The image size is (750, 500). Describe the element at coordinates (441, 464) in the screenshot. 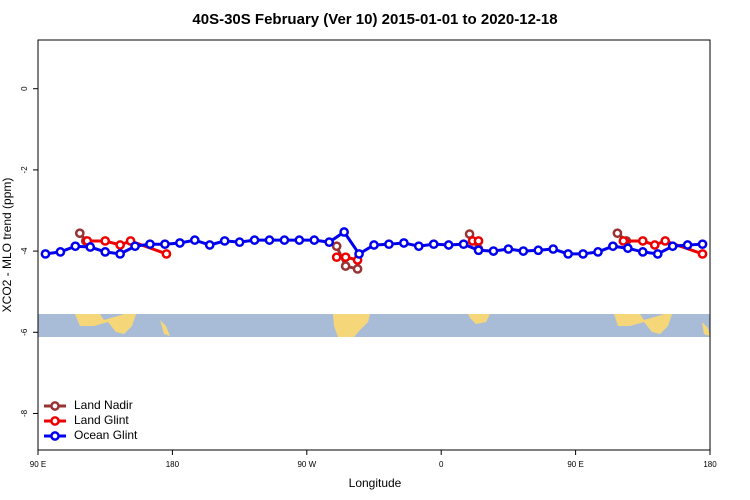

I see `x-tick-label: 0` at that location.